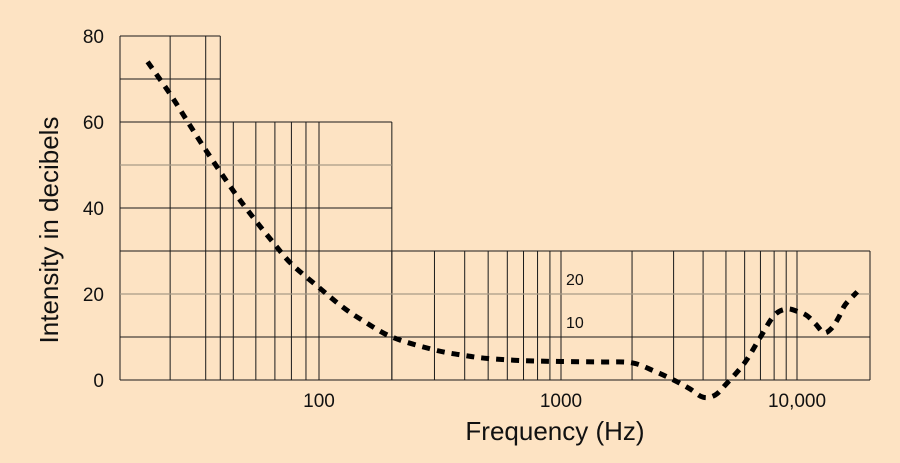 The width and height of the screenshot is (900, 463). Describe the element at coordinates (575, 323) in the screenshot. I see `inner-label-10: 10` at that location.